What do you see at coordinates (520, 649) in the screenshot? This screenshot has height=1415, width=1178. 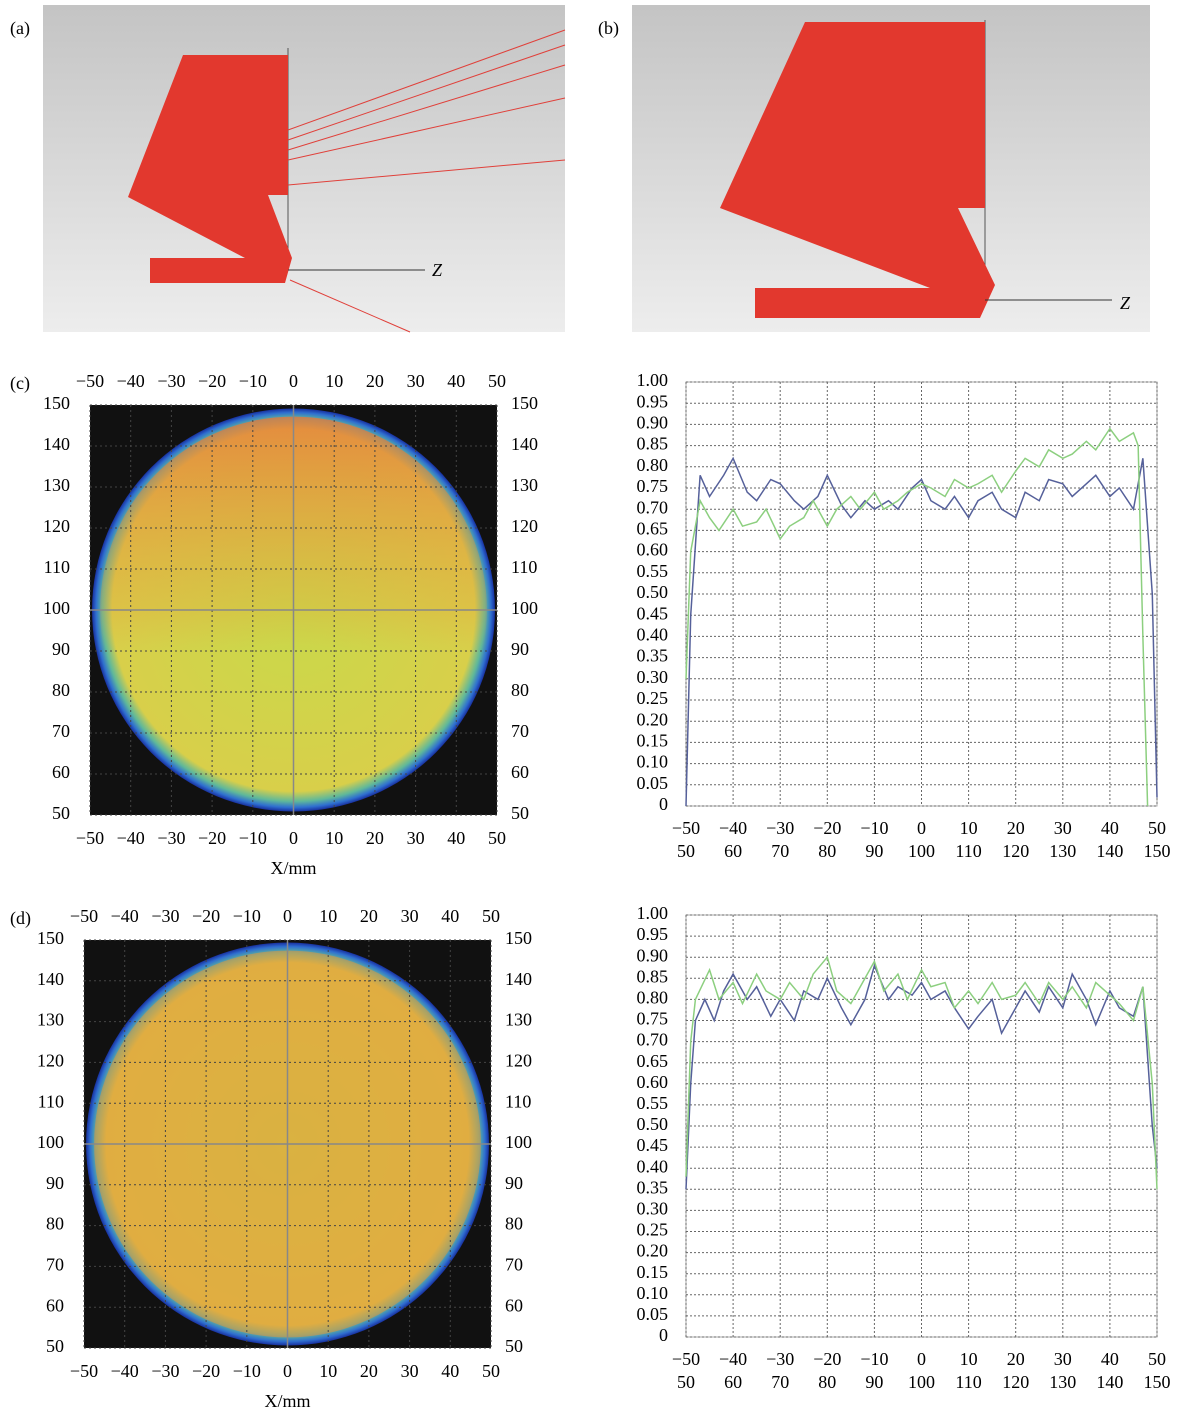 I see `y-tick-label-right: 90` at bounding box center [520, 649].